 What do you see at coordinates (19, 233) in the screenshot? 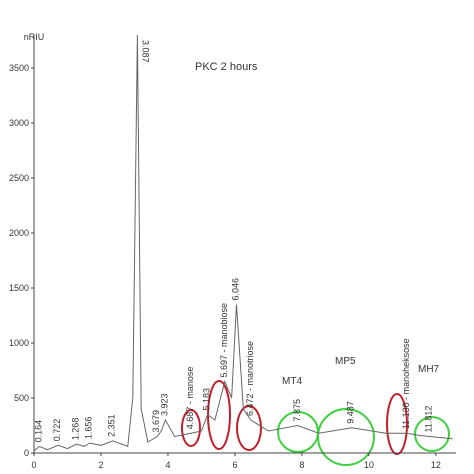
I see `y-tick-label: 2000` at bounding box center [19, 233].